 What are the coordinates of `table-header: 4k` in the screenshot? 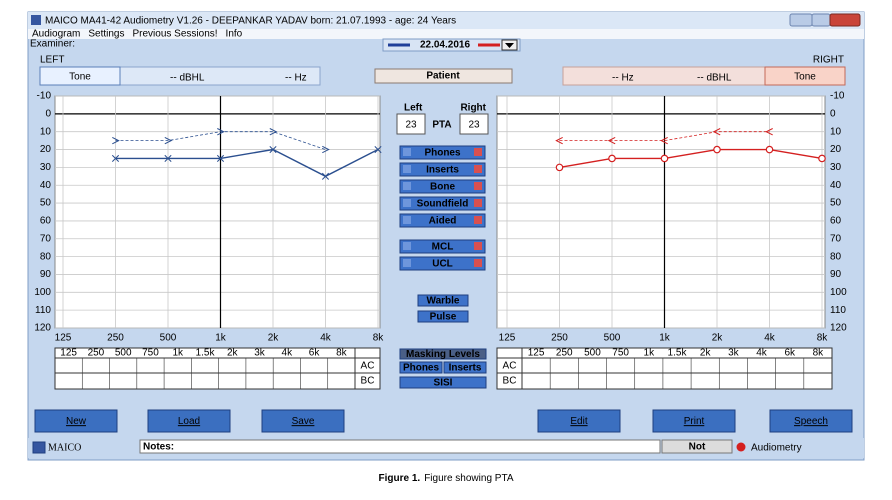 It's located at (288, 353).